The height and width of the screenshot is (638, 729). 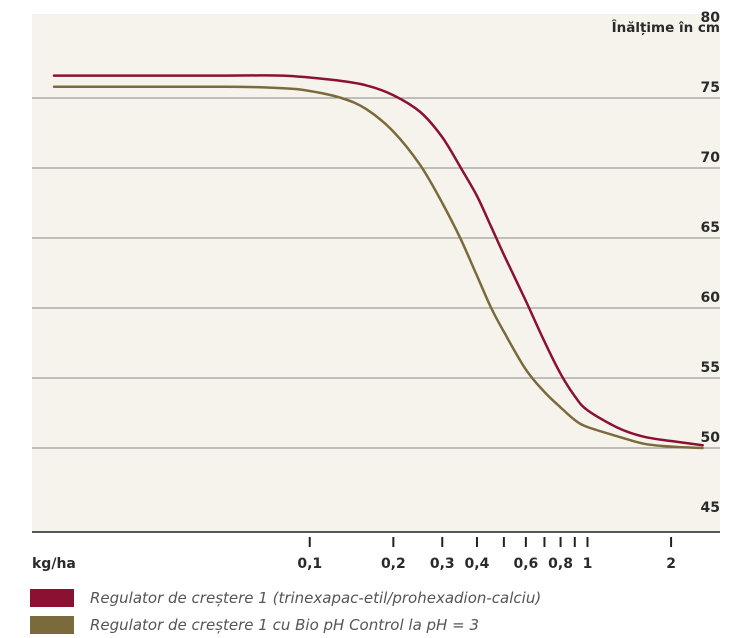 What do you see at coordinates (560, 564) in the screenshot?
I see `x-tick-label: 0,8` at bounding box center [560, 564].